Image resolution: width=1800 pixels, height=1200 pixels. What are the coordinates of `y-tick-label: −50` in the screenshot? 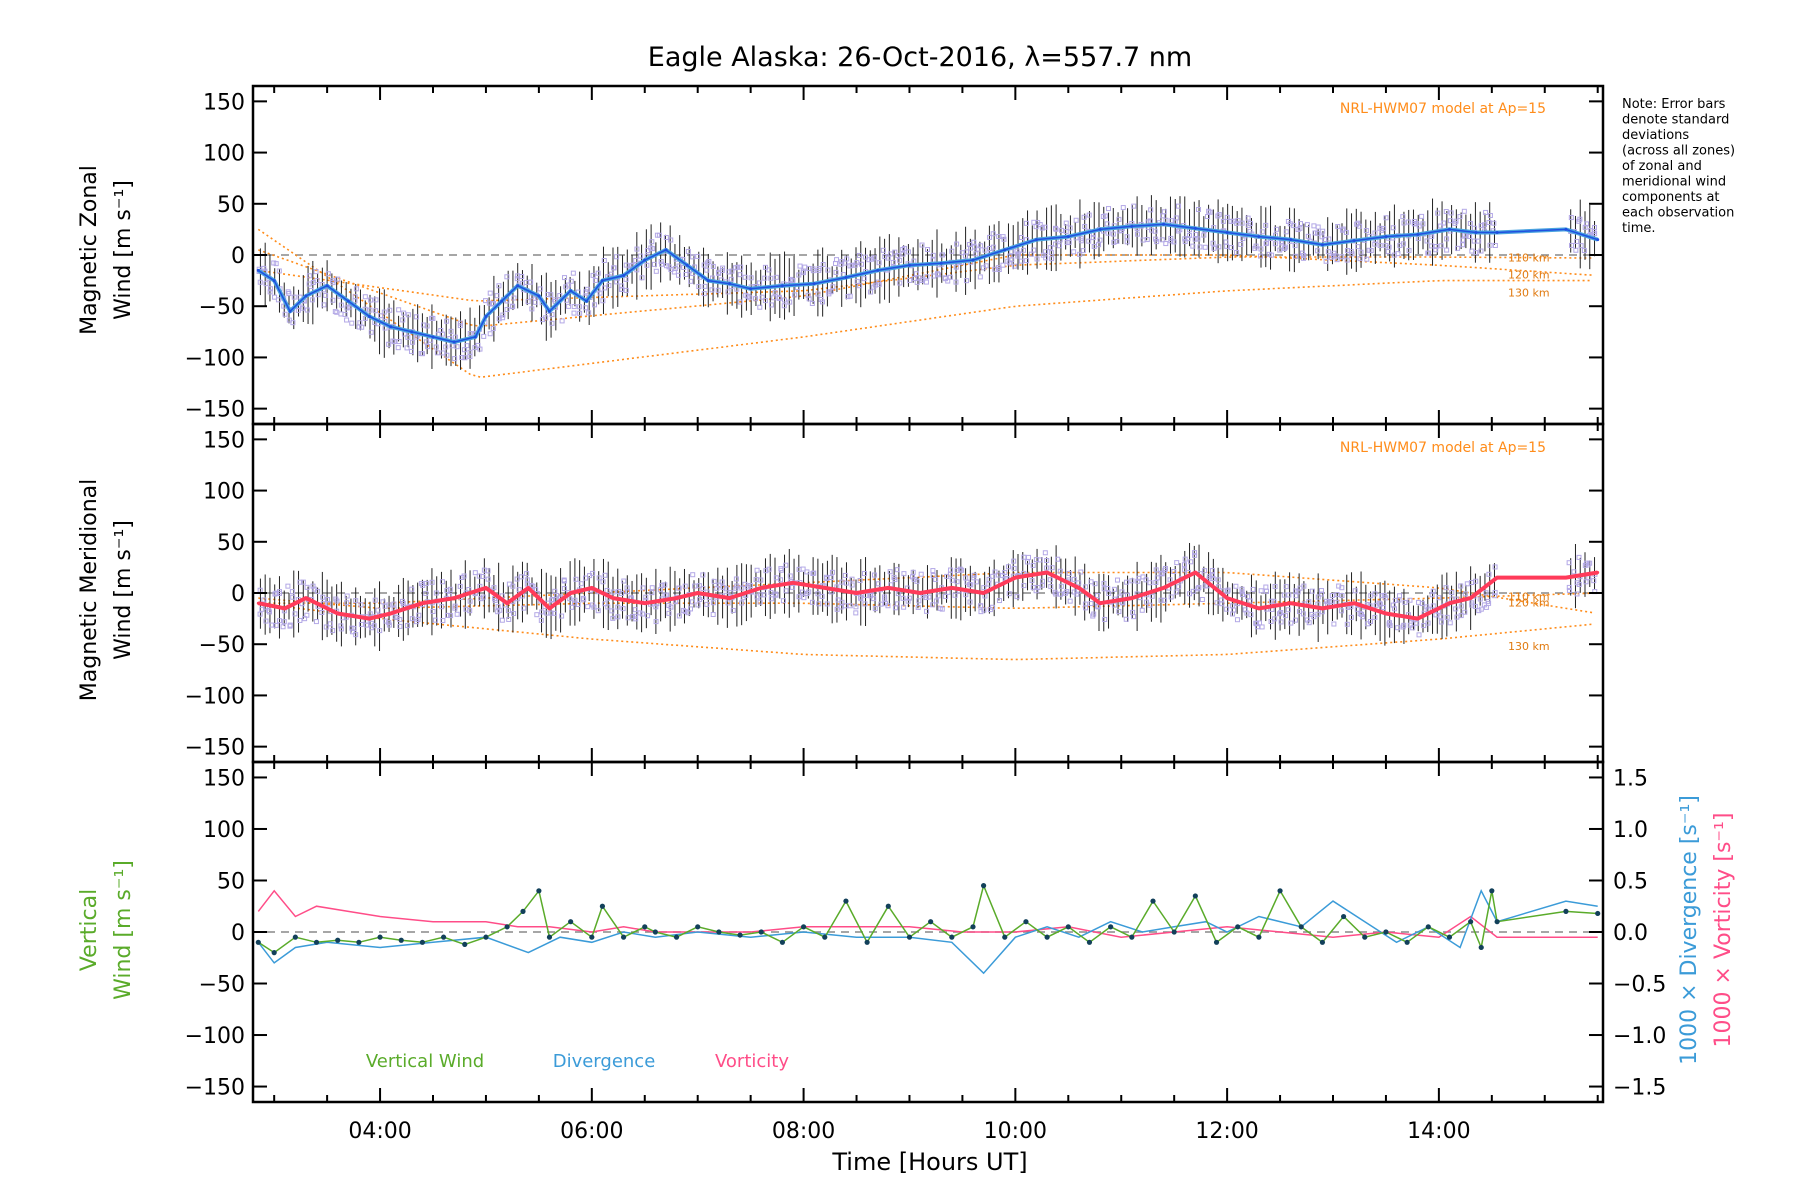 It's located at (222, 985).